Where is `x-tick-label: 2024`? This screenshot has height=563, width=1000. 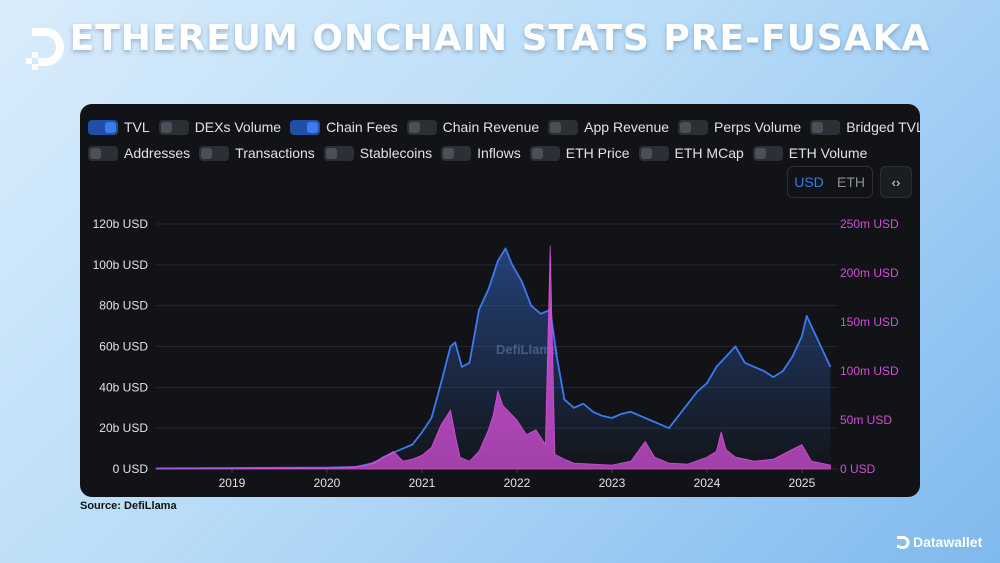 x-tick-label: 2024 is located at coordinates (707, 483).